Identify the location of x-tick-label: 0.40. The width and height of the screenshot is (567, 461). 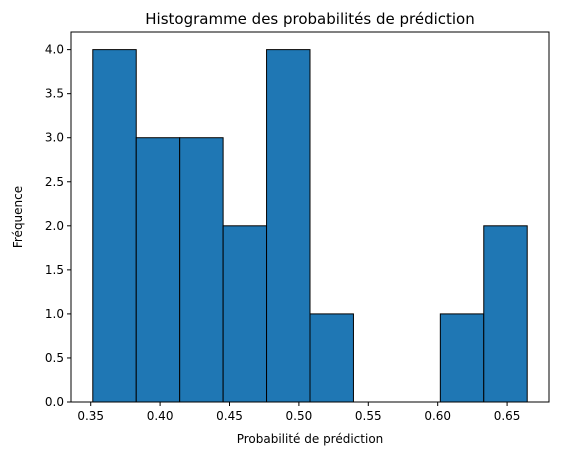
(160, 416).